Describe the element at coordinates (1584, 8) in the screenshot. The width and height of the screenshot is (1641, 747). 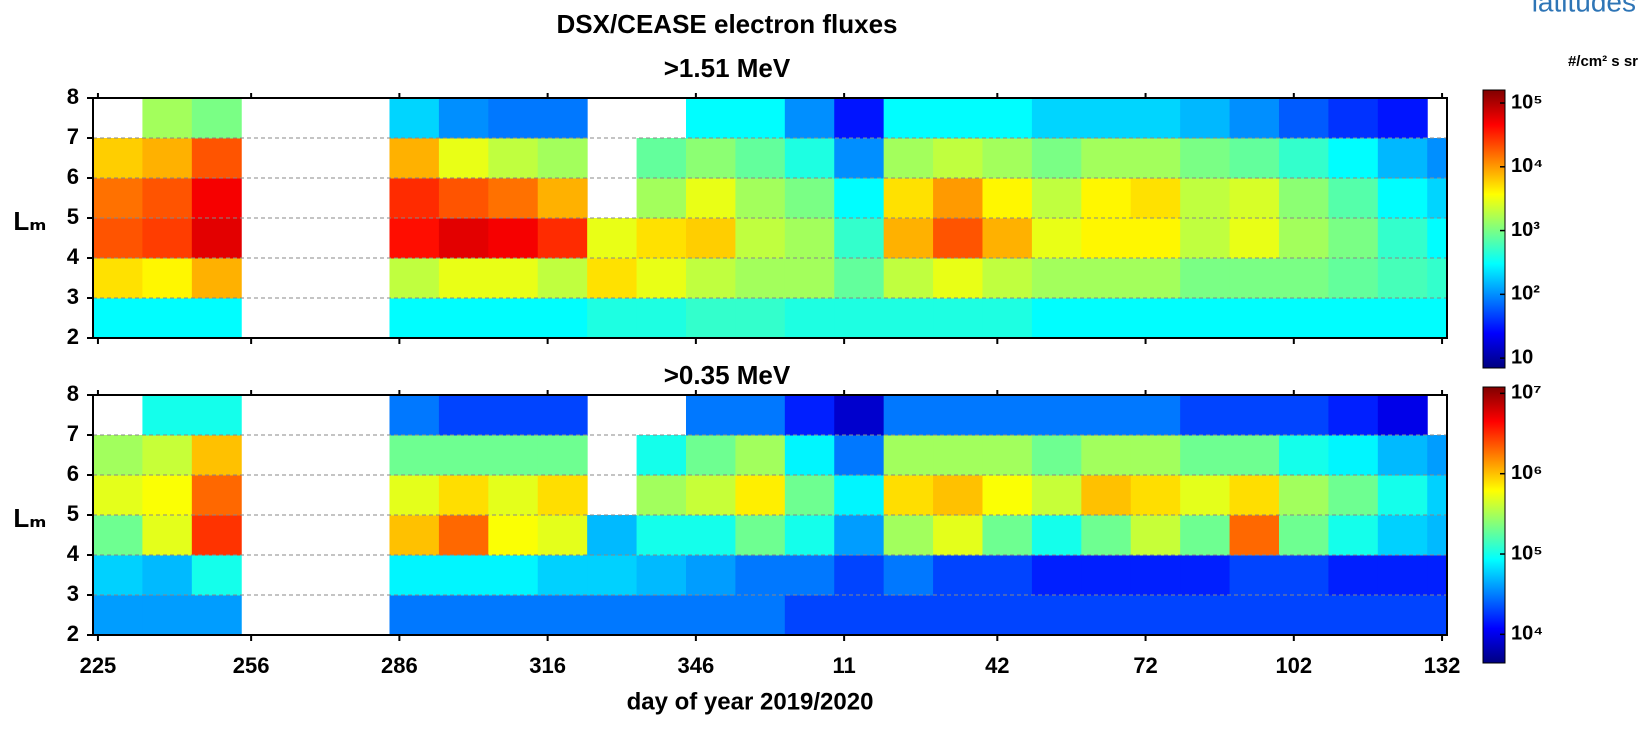
I see `corner-note: latitudes` at that location.